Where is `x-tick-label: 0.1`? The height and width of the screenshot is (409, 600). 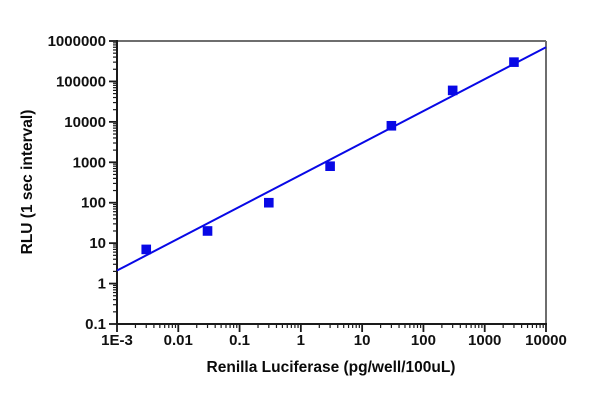 x-tick-label: 0.1 is located at coordinates (239, 340).